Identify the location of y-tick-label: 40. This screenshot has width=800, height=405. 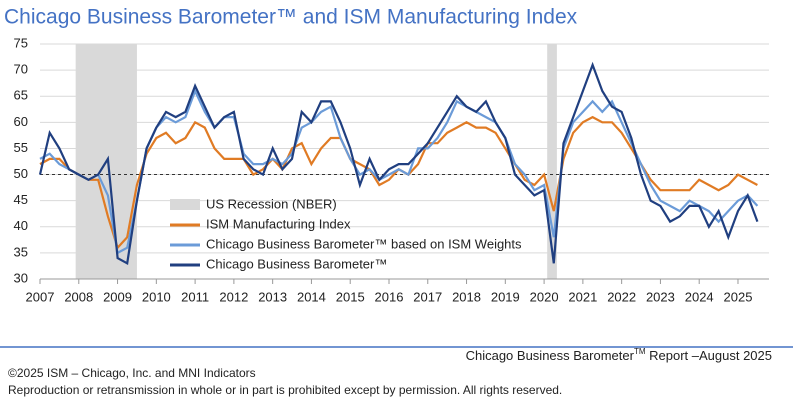
(21, 225).